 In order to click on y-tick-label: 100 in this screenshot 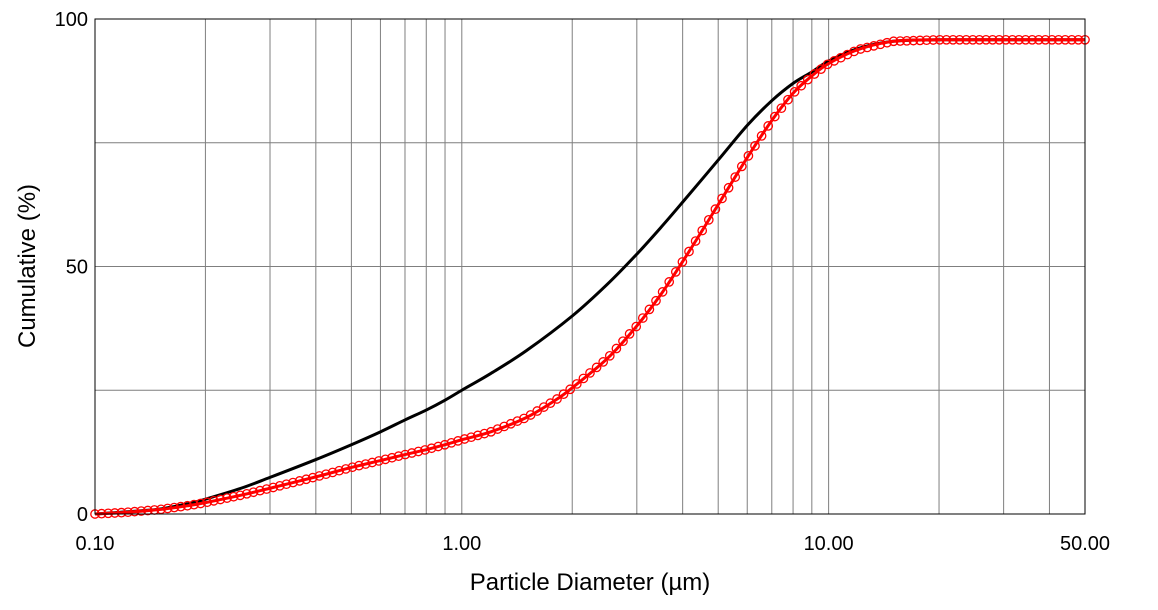, I will do `click(71, 20)`.